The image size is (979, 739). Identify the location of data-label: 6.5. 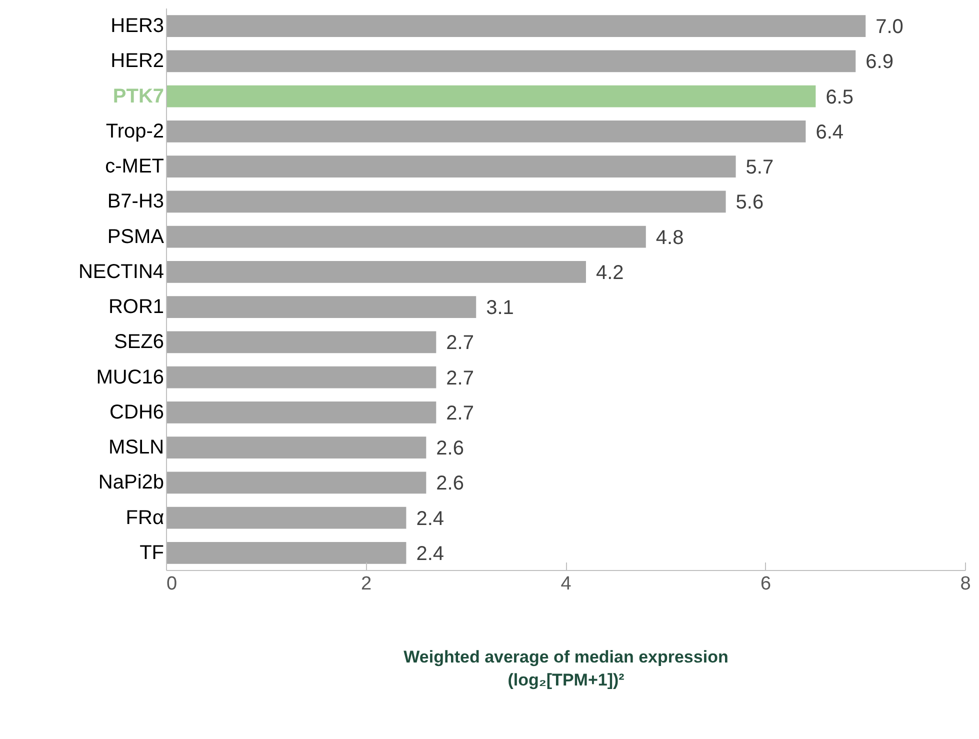
(840, 97).